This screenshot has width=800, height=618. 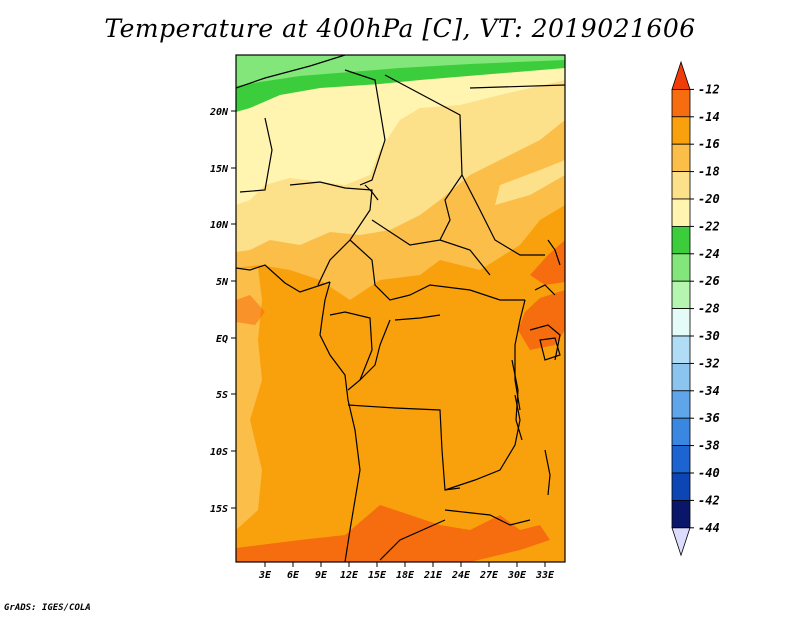 I want to click on lat-axis, so click(x=233, y=309).